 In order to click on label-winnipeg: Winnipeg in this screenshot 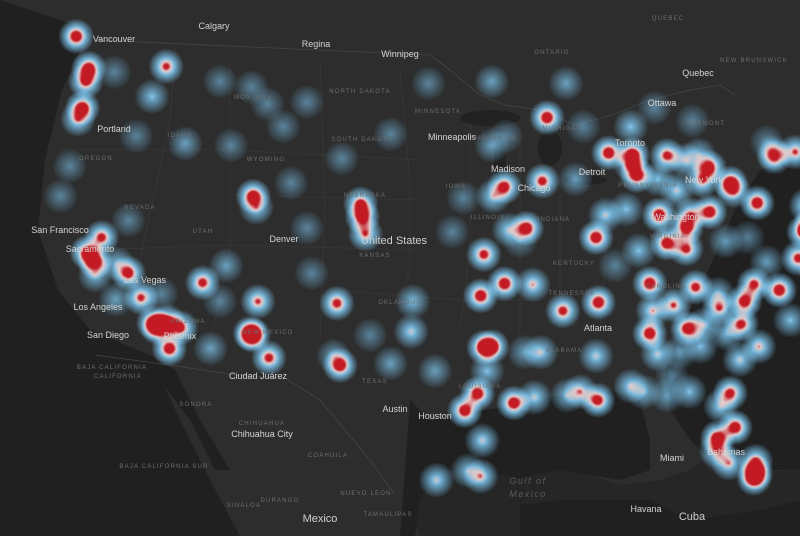, I will do `click(400, 54)`.